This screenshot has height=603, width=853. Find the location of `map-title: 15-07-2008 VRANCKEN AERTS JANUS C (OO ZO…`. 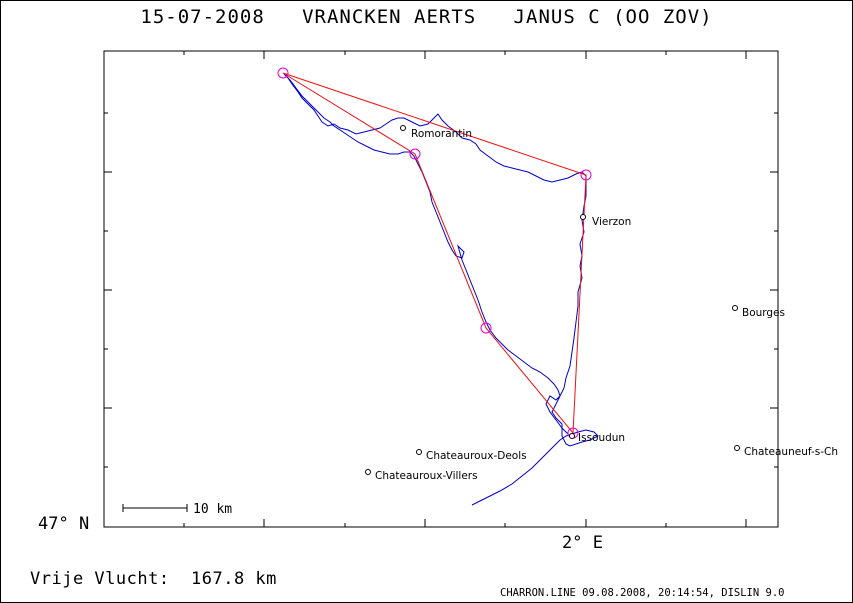

map-title: 15-07-2008 VRANCKEN AERTS JANUS C (OO ZO… is located at coordinates (426, 17).